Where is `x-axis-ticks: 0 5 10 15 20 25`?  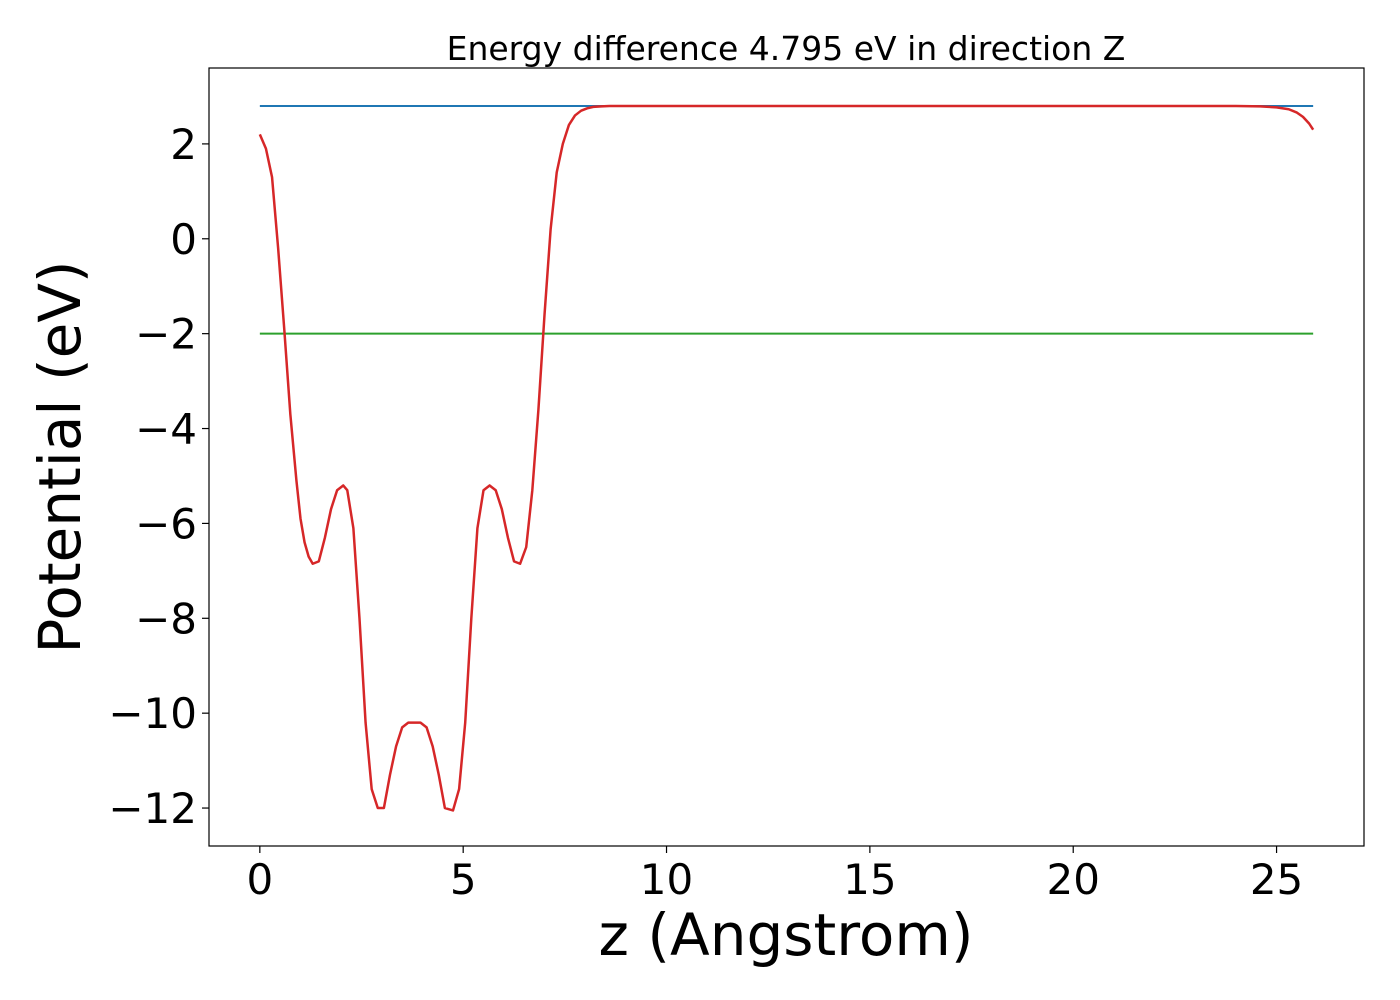
x-axis-ticks: 0 5 10 15 20 25 is located at coordinates (774, 875).